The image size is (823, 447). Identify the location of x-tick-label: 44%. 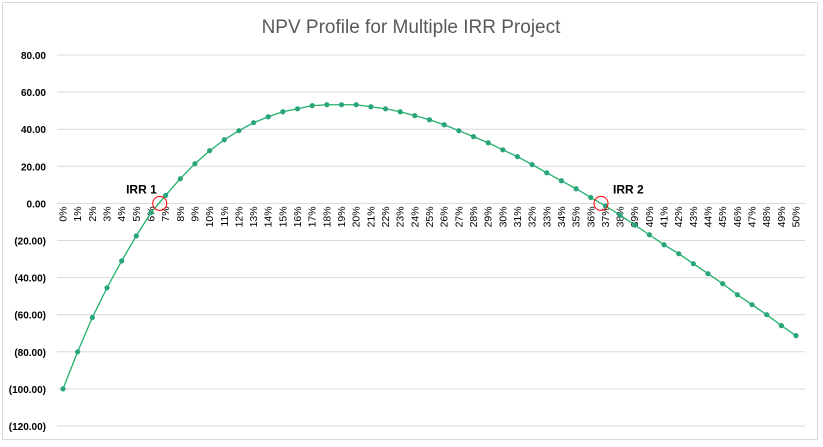
(709, 216).